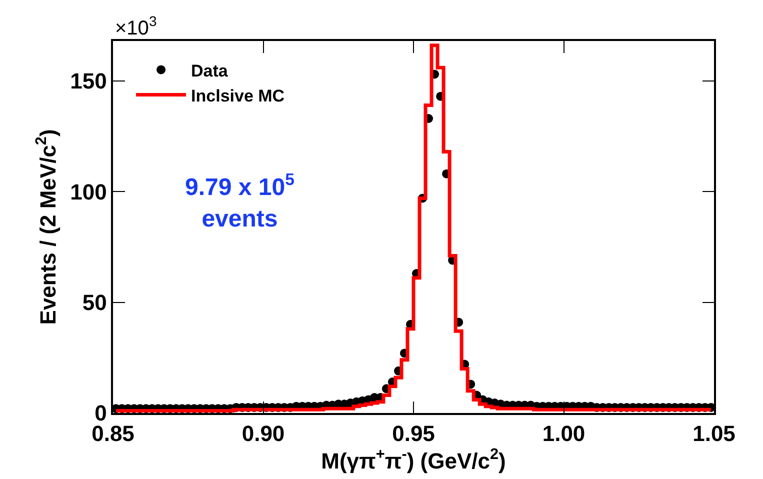  I want to click on x-tick-label: 1.05, so click(714, 433).